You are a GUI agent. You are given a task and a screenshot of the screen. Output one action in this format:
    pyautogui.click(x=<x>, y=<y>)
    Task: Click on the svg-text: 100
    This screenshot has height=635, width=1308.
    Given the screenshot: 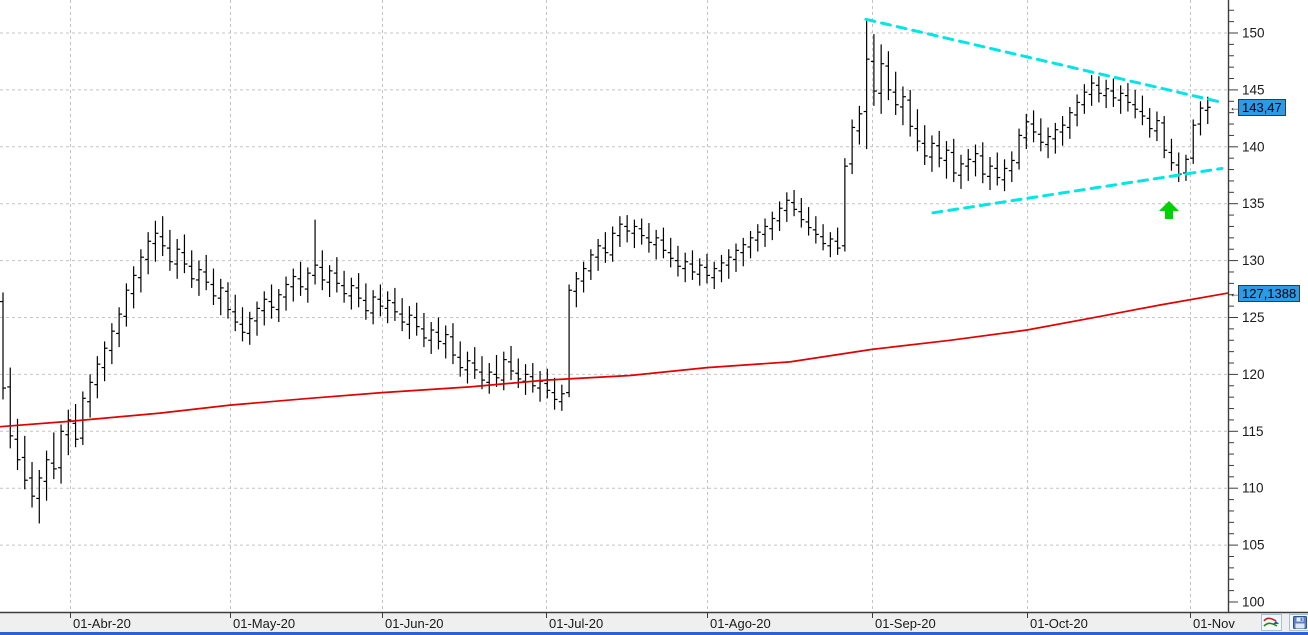 What is the action you would take?
    pyautogui.click(x=1253, y=602)
    